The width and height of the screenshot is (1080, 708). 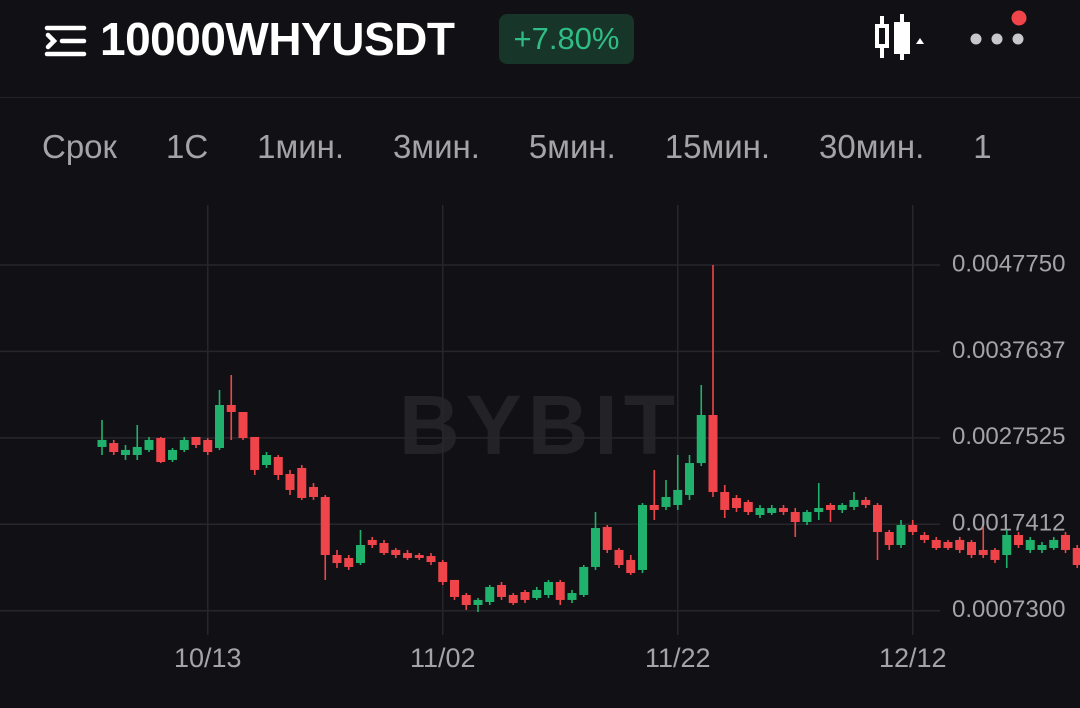 I want to click on y-tick-label: 0.0007300, so click(x=1008, y=609).